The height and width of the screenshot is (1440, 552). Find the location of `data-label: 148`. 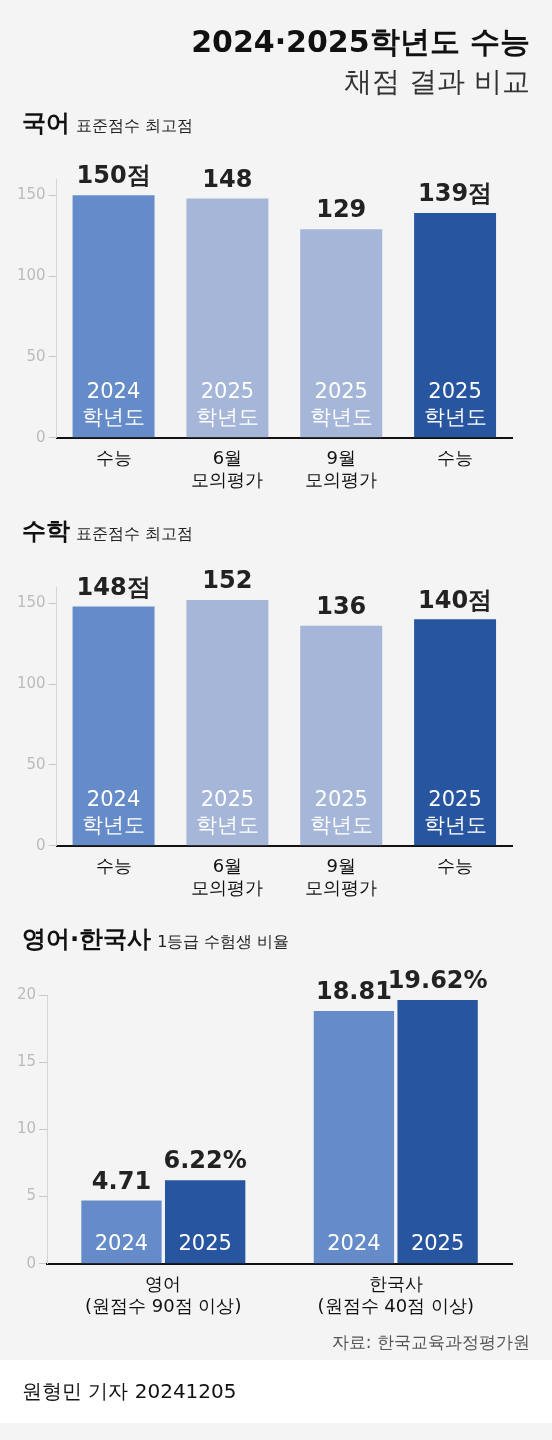

data-label: 148 is located at coordinates (227, 178).